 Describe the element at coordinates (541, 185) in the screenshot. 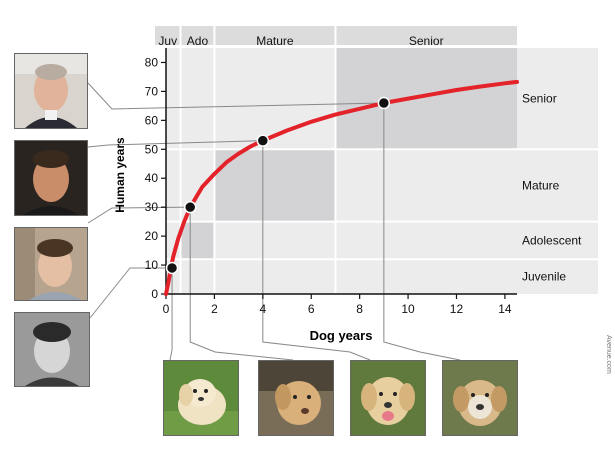

I see `human-stage-label-mature: Mature` at that location.